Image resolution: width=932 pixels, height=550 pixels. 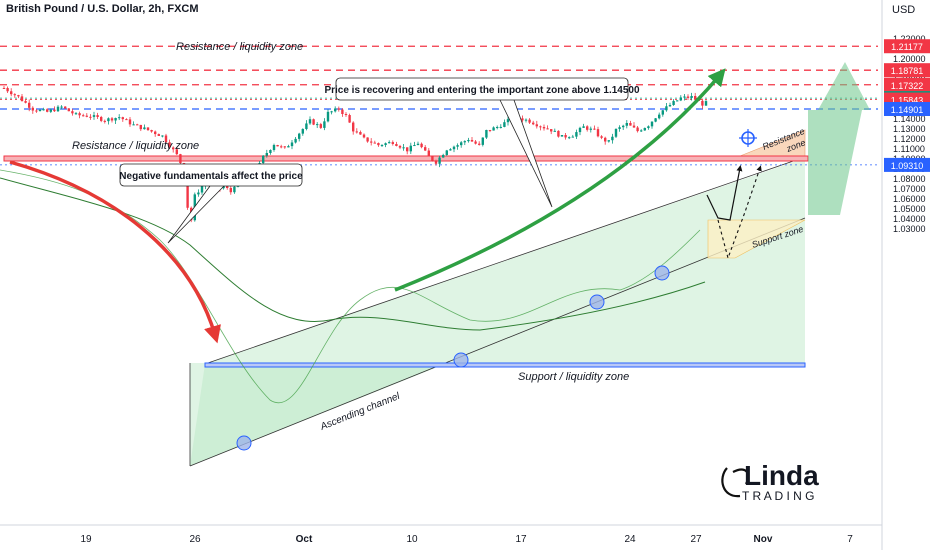 I want to click on y-tick-label: 1.05000, so click(x=909, y=209).